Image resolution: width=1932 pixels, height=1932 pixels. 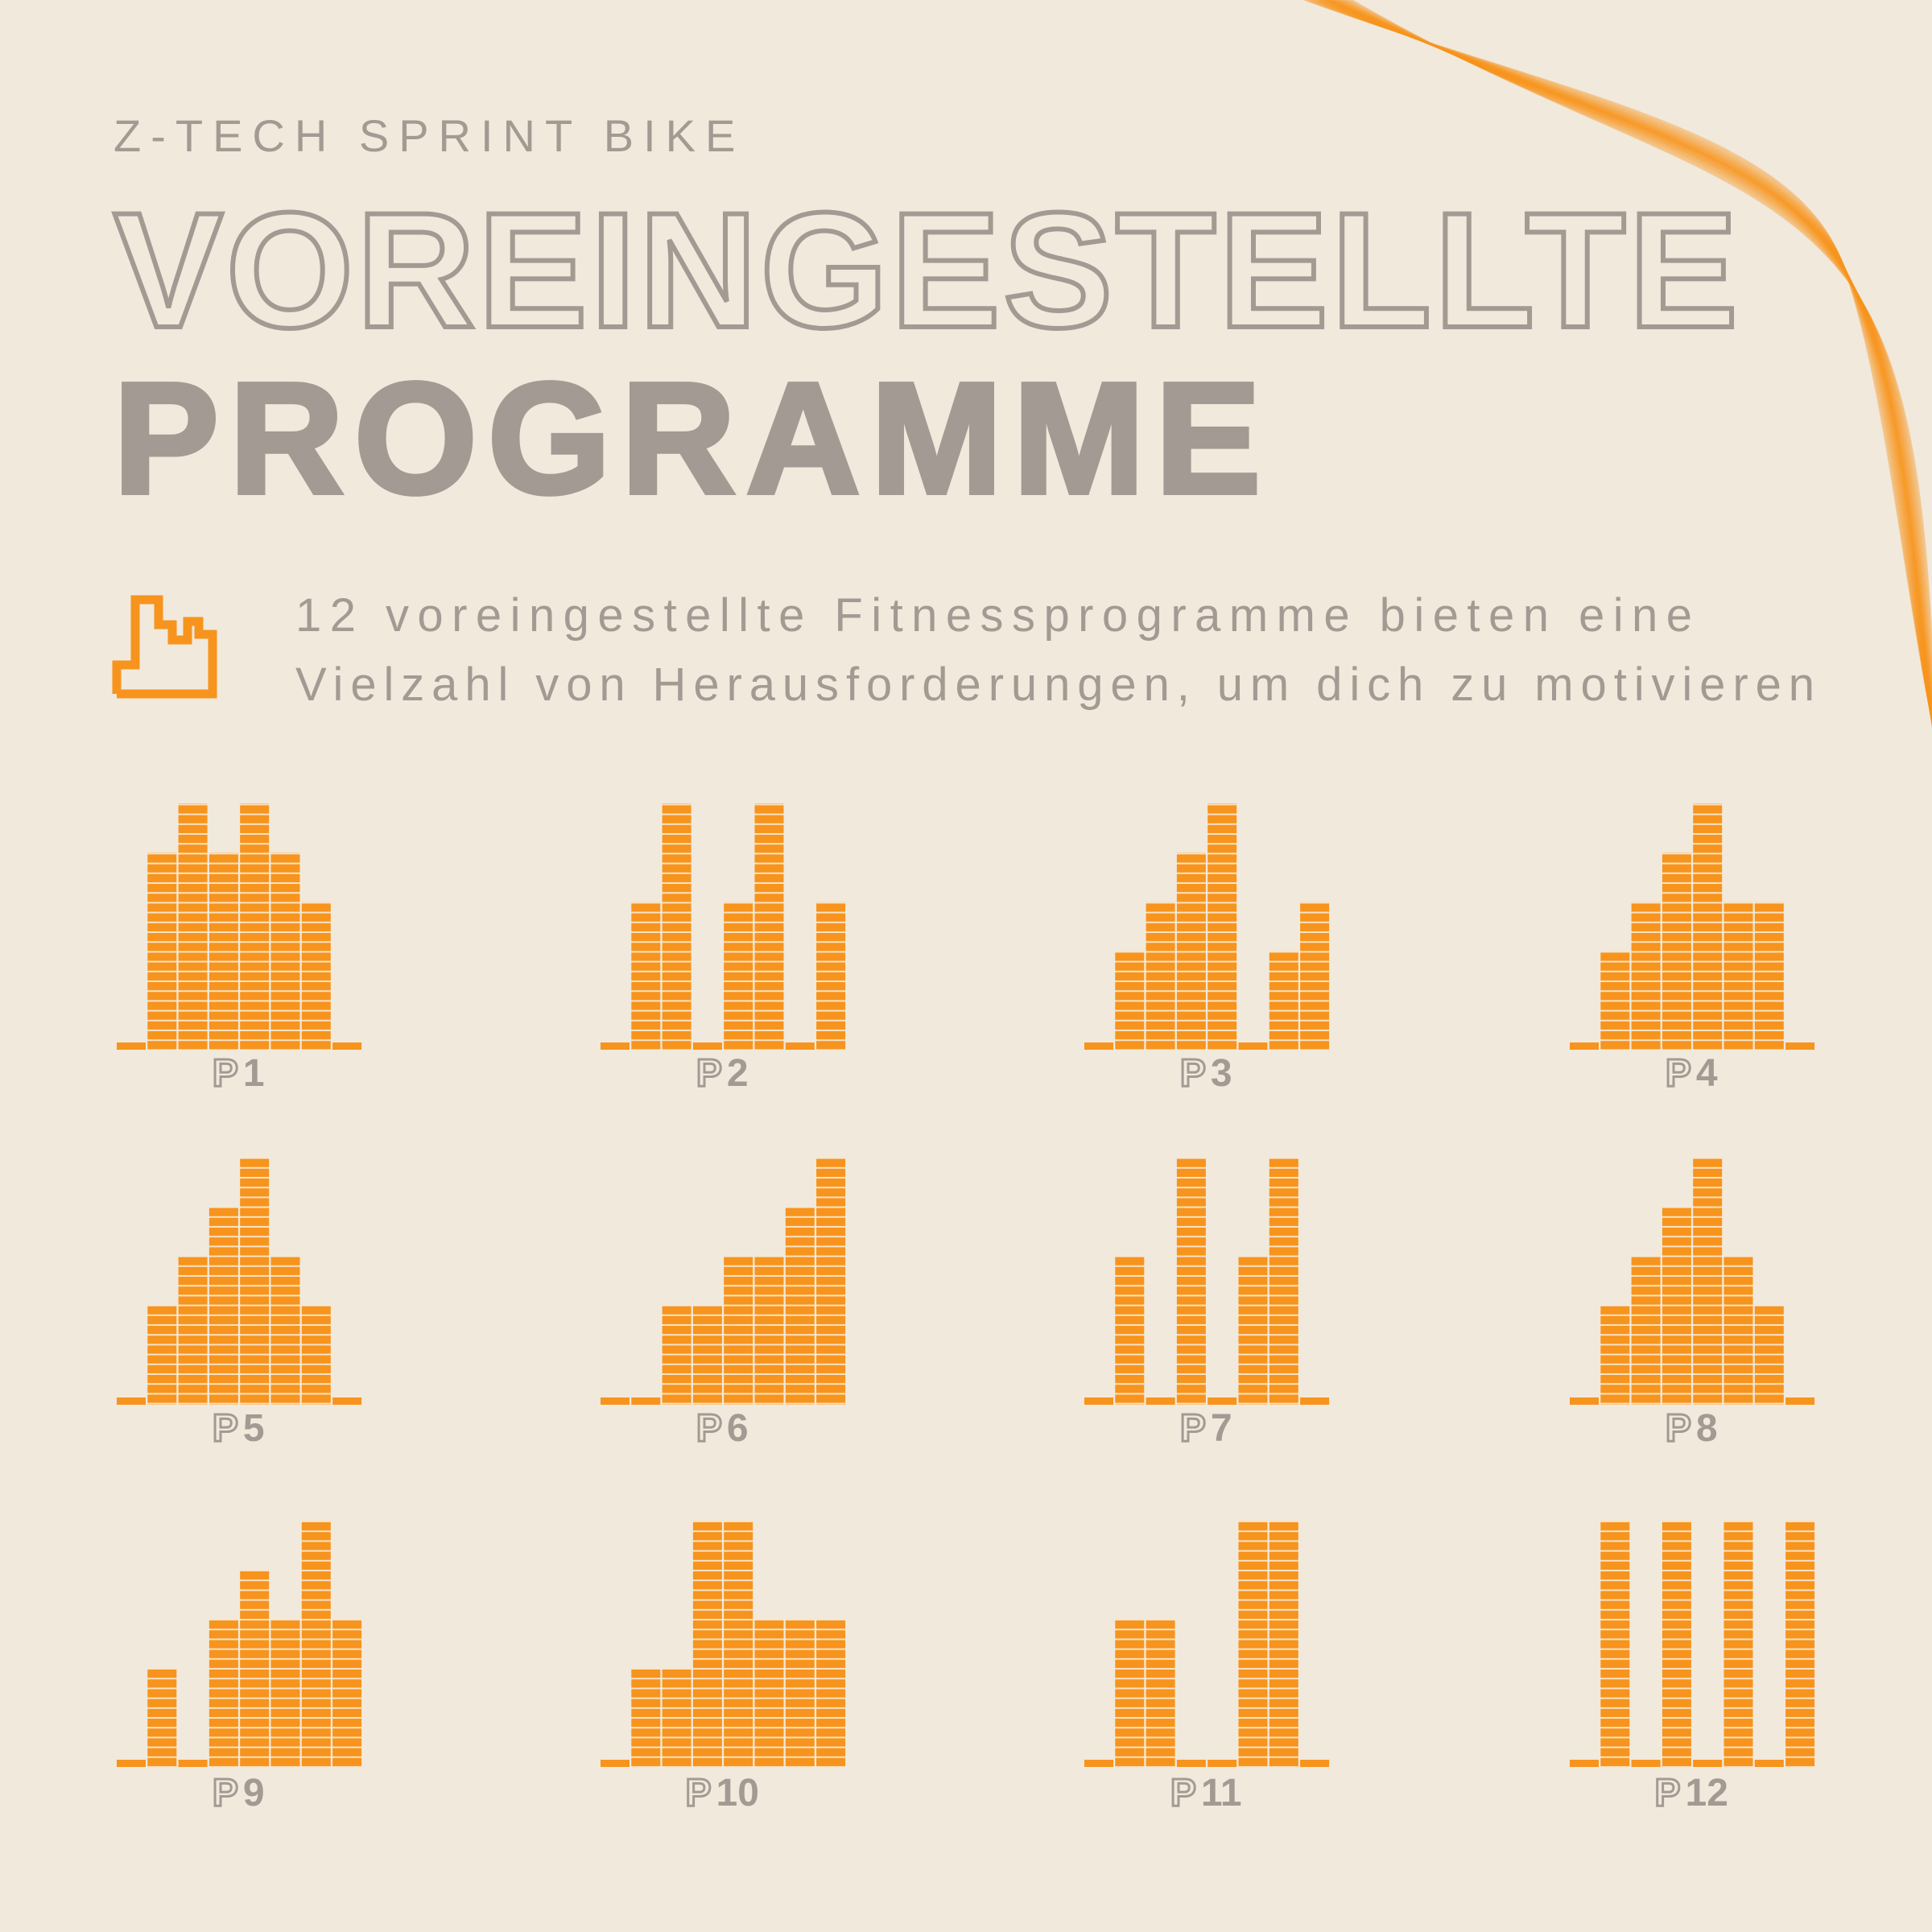 I want to click on title: PROGRAMME, so click(x=687, y=438).